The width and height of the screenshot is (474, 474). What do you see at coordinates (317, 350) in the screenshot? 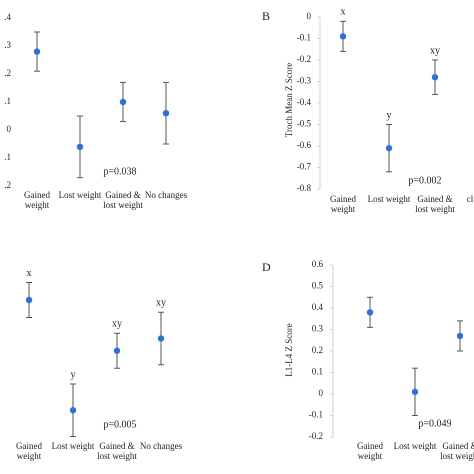
I see `y-tick-label: 0.2` at bounding box center [317, 350].